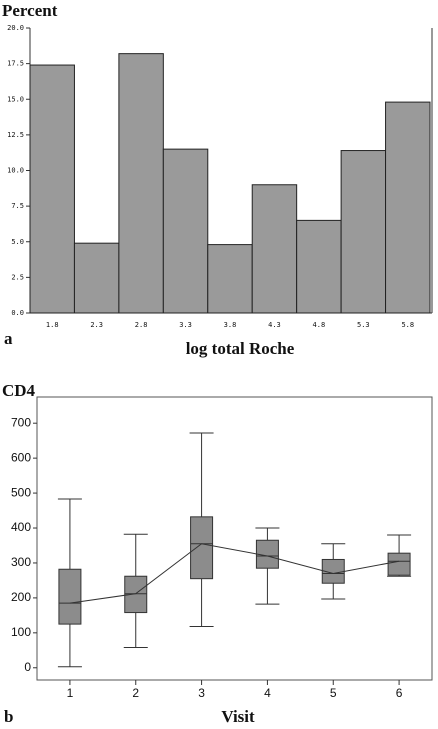 This screenshot has height=729, width=438. Describe the element at coordinates (230, 325) in the screenshot. I see `x-tick-label: 3.8` at that location.